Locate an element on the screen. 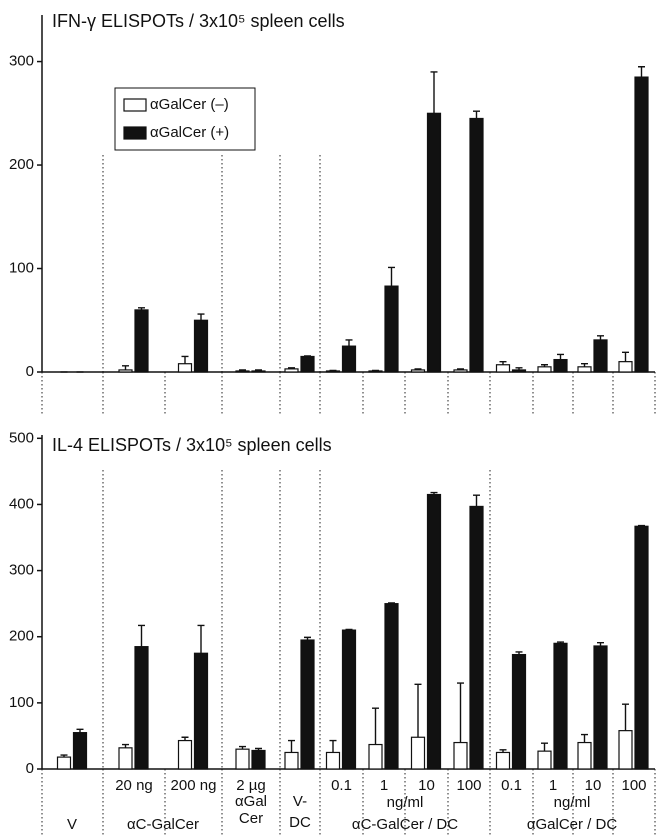  x-tick-label: 200 ng is located at coordinates (194, 785).